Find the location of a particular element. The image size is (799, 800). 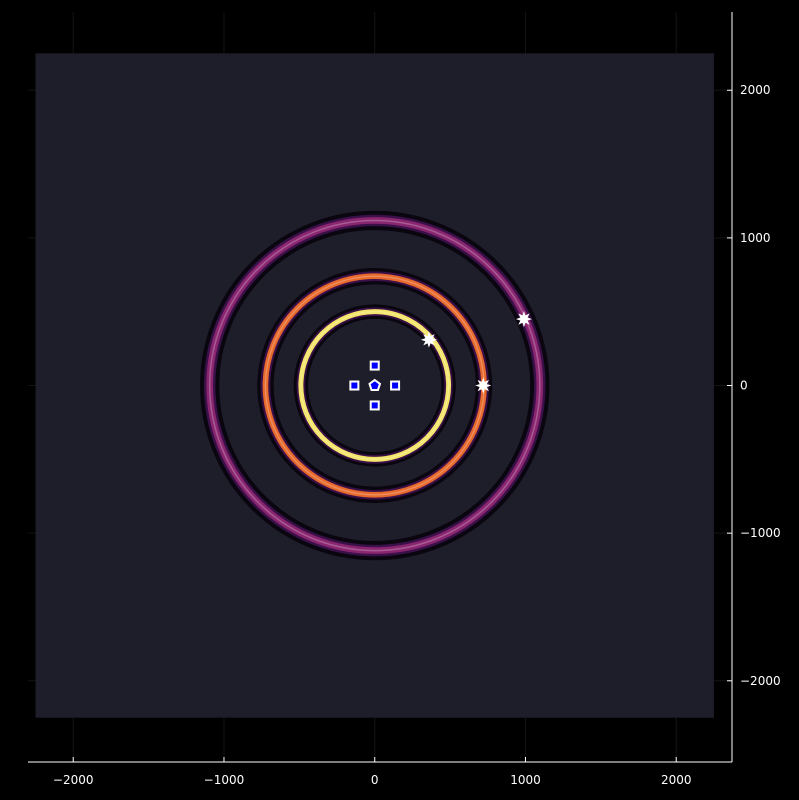

y-tick-label-3: −1000 is located at coordinates (760, 533).